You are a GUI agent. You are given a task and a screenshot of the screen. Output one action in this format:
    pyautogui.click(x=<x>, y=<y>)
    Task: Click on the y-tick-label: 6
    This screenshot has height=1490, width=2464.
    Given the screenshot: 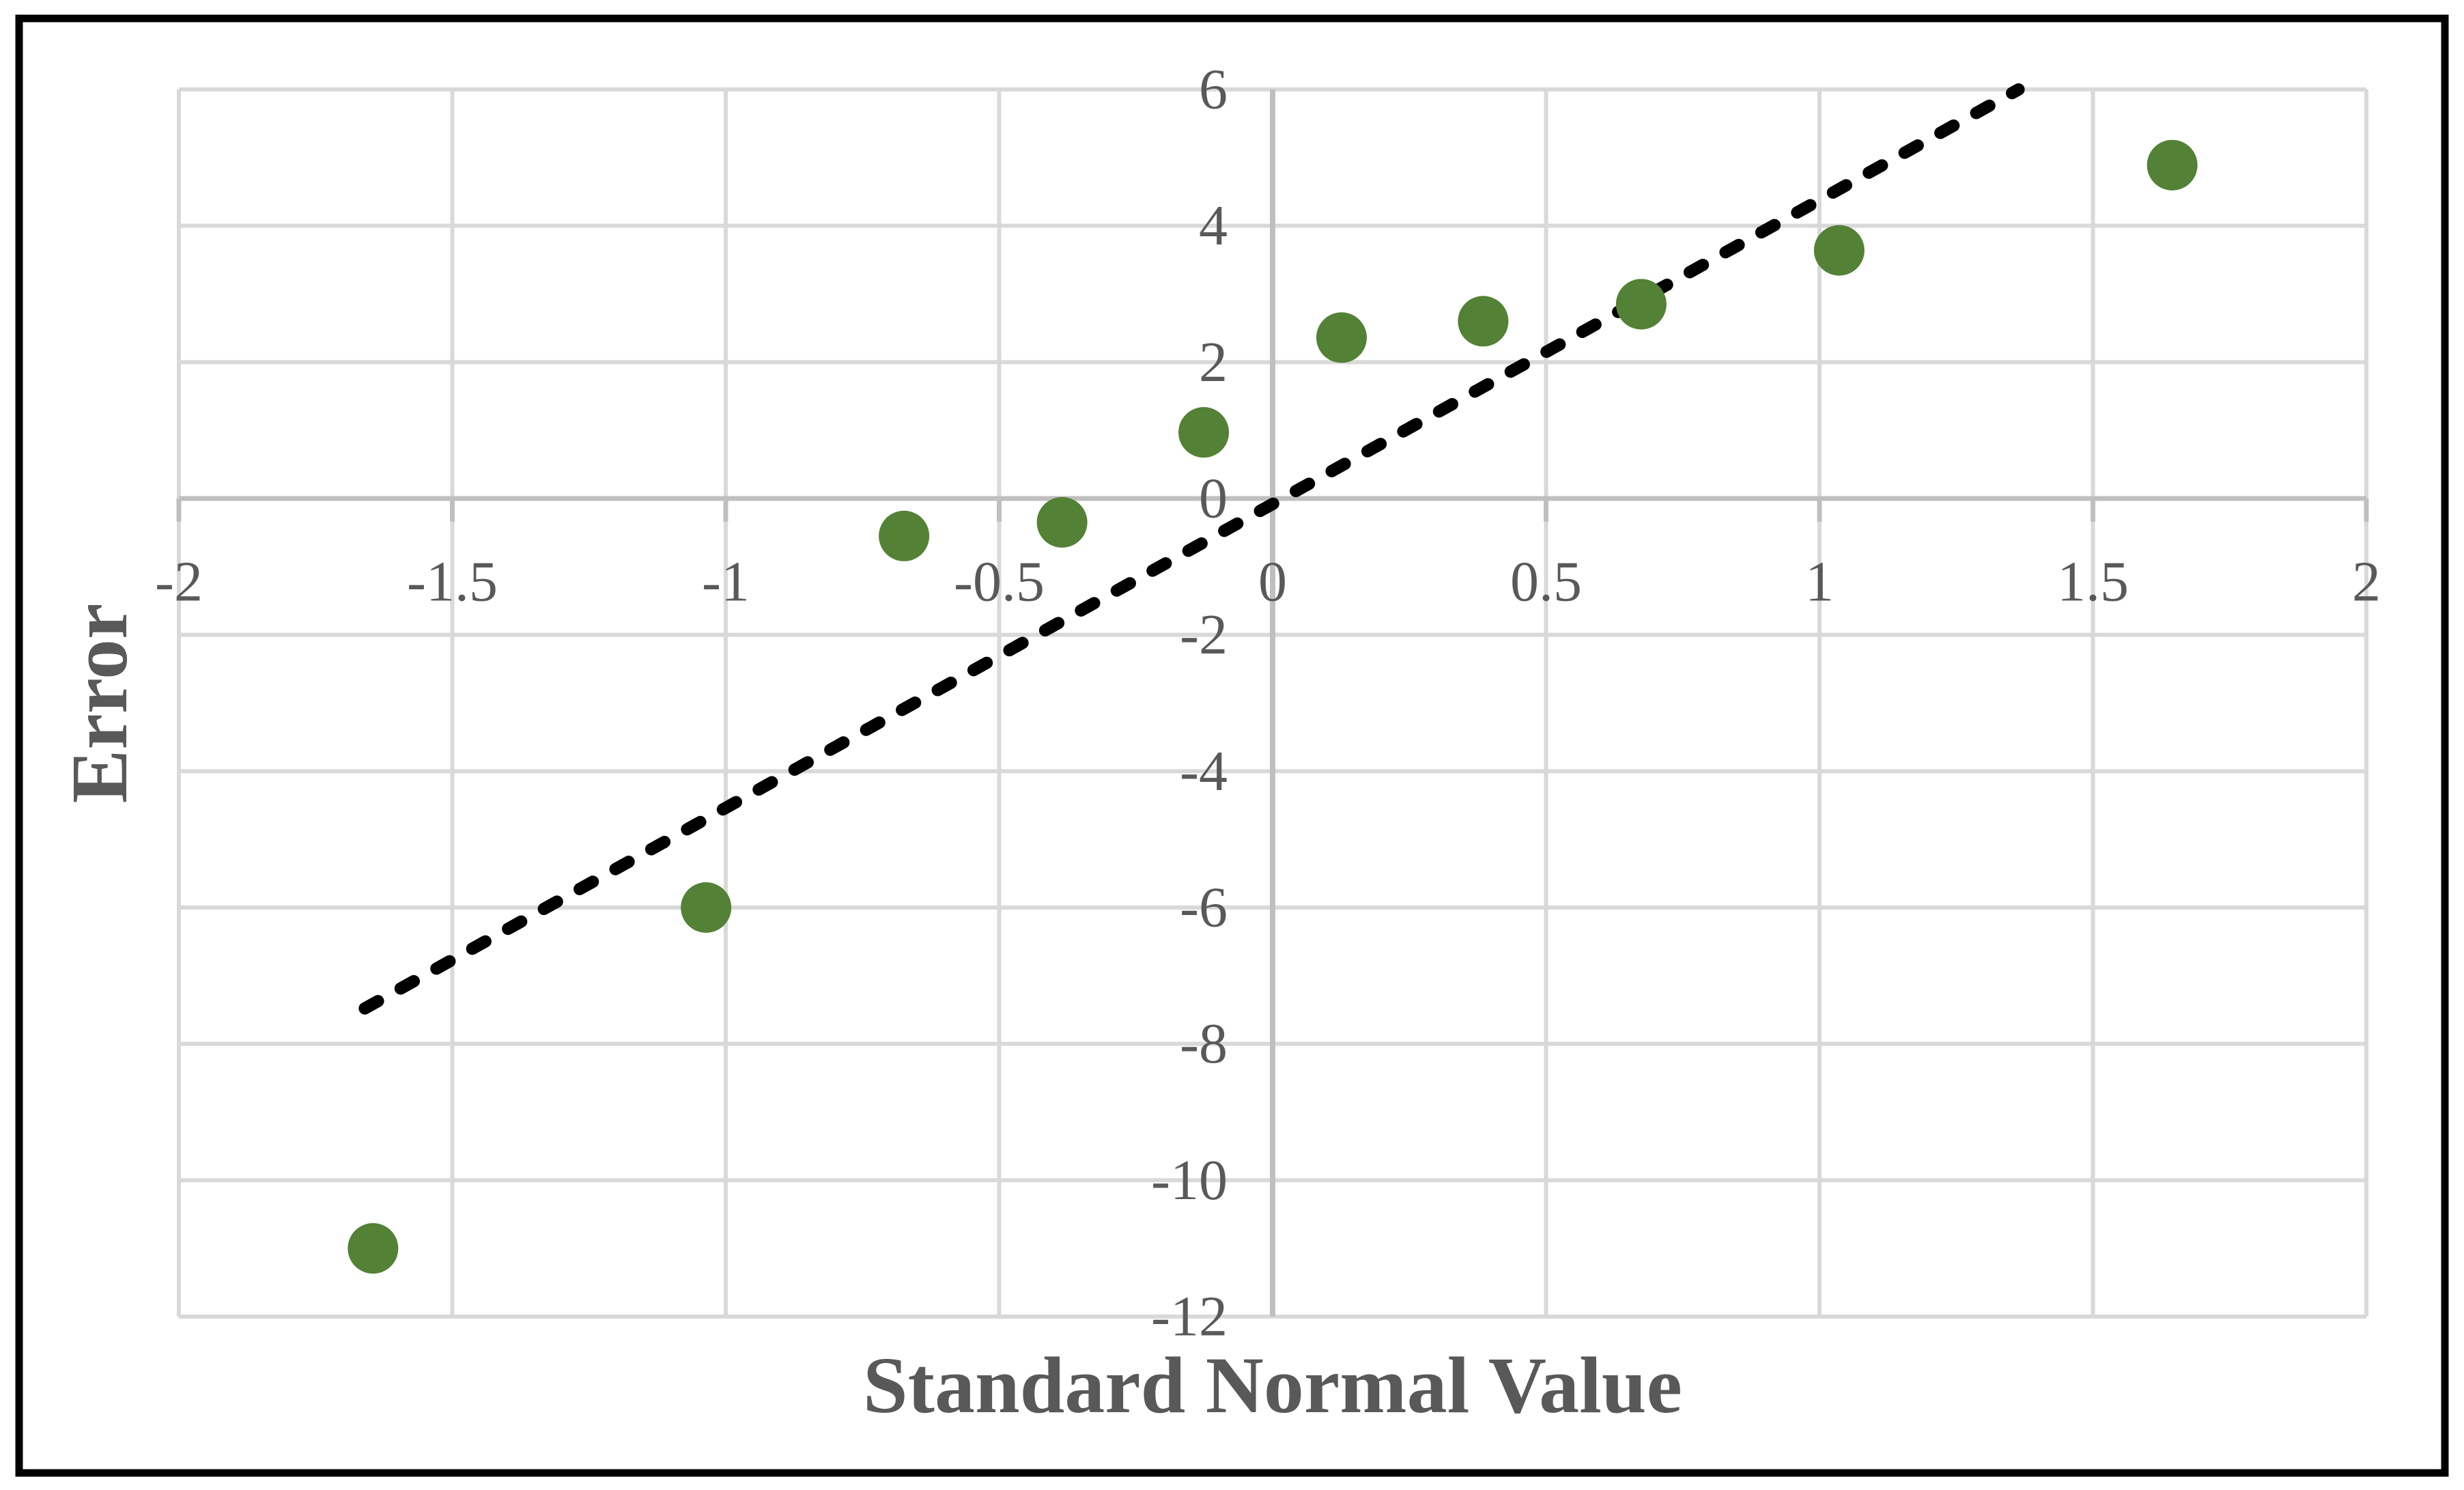 What is the action you would take?
    pyautogui.click(x=1213, y=90)
    